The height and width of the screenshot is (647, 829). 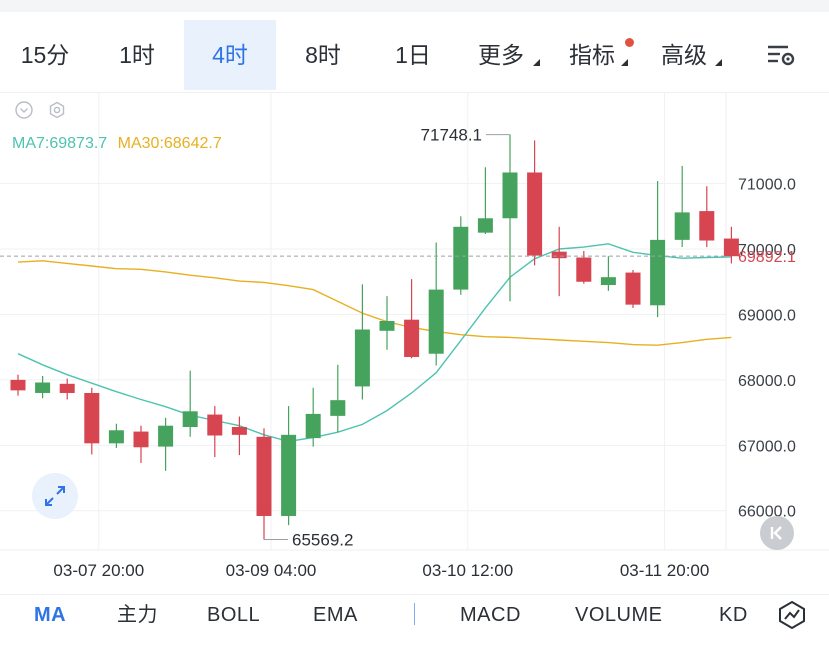 What do you see at coordinates (792, 615) in the screenshot?
I see `drawing-tools-icon` at bounding box center [792, 615].